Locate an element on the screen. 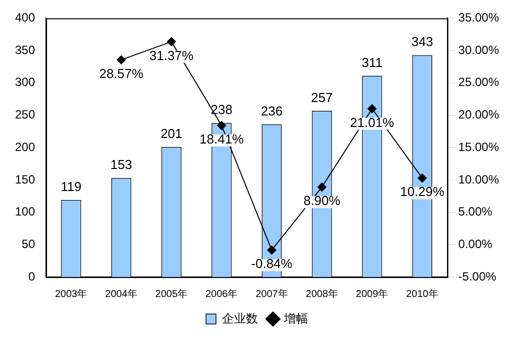 The image size is (517, 345). y-tick-label: 200 is located at coordinates (25, 147).